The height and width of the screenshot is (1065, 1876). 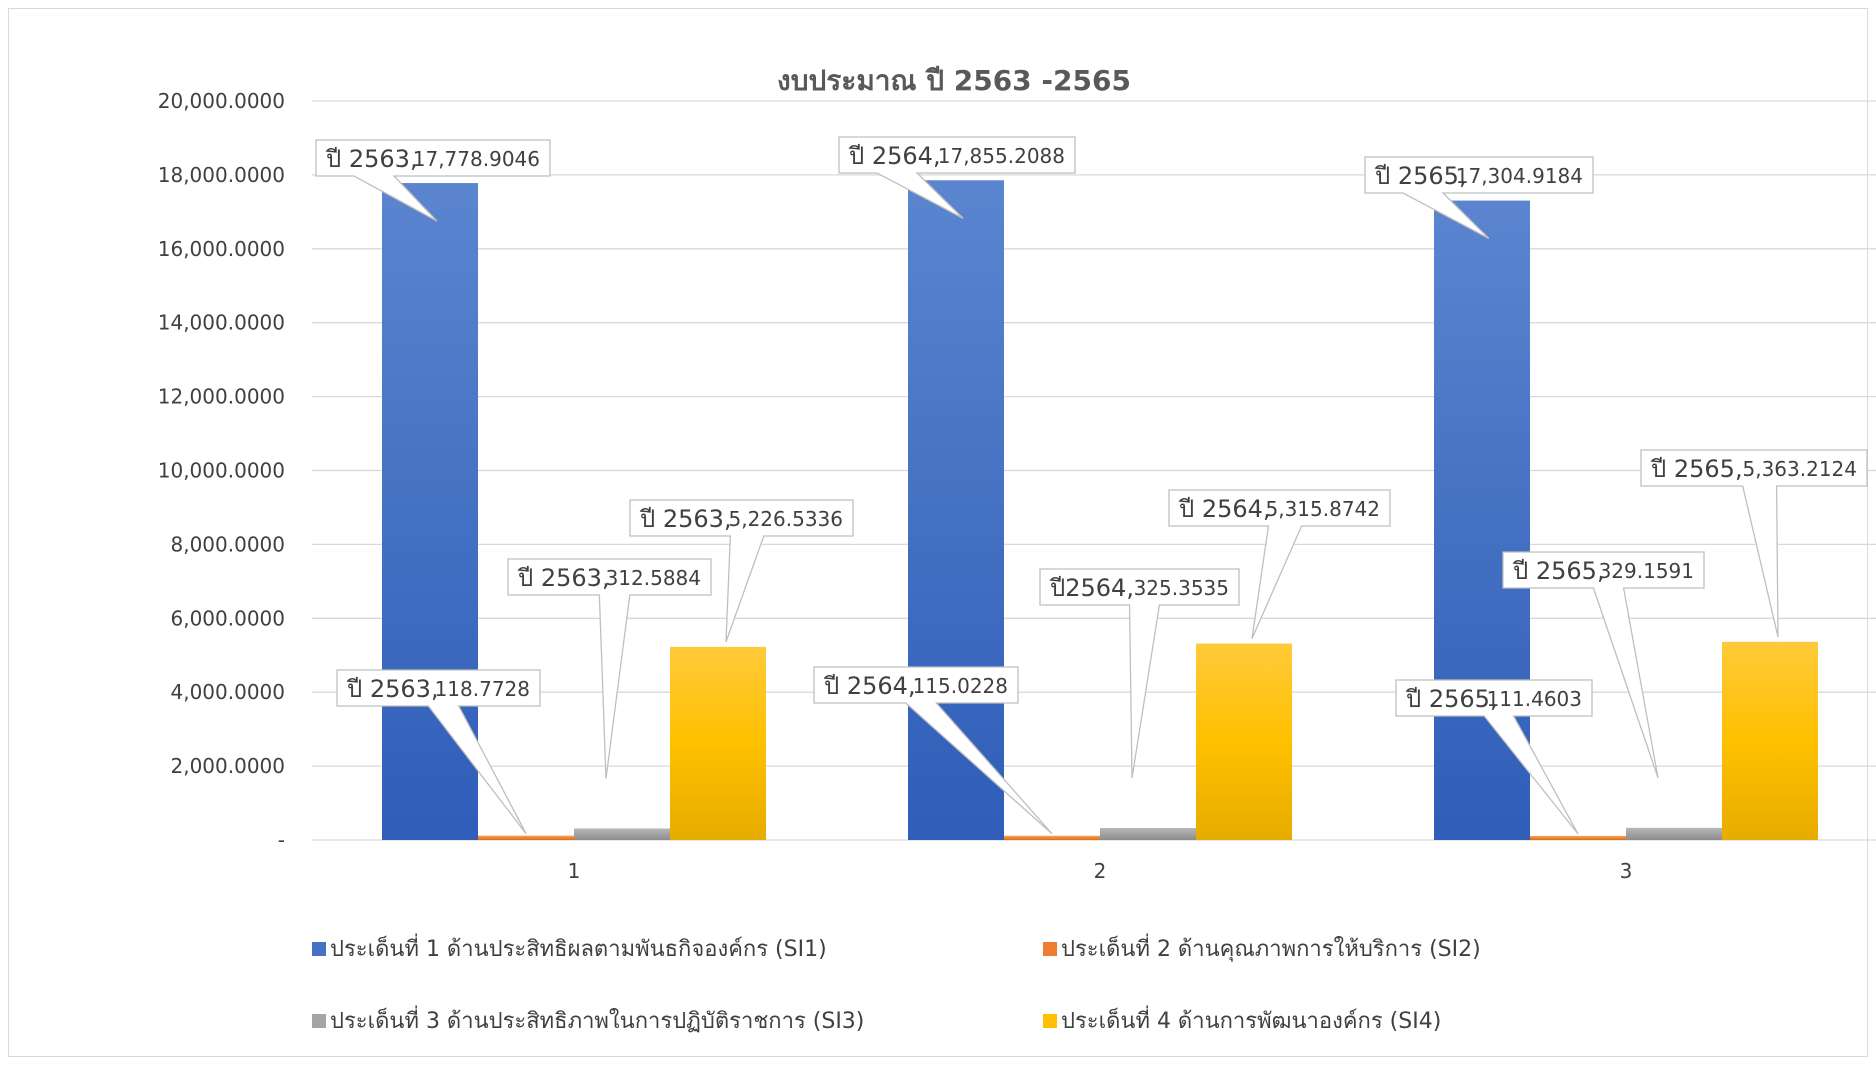 What do you see at coordinates (1001, 156) in the screenshot?
I see `callout-value-label: 17,855.2088` at bounding box center [1001, 156].